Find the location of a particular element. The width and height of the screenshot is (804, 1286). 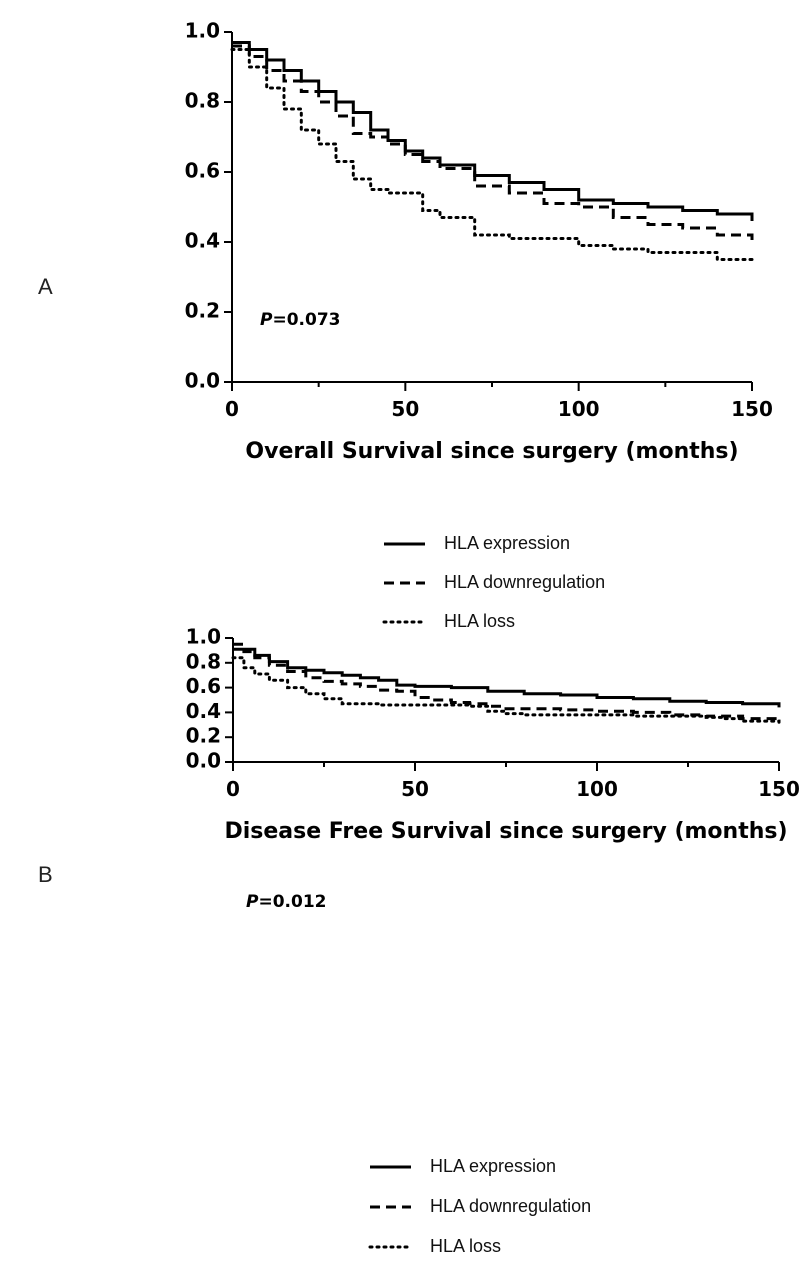

p-value-number: =0.012 is located at coordinates (292, 902).